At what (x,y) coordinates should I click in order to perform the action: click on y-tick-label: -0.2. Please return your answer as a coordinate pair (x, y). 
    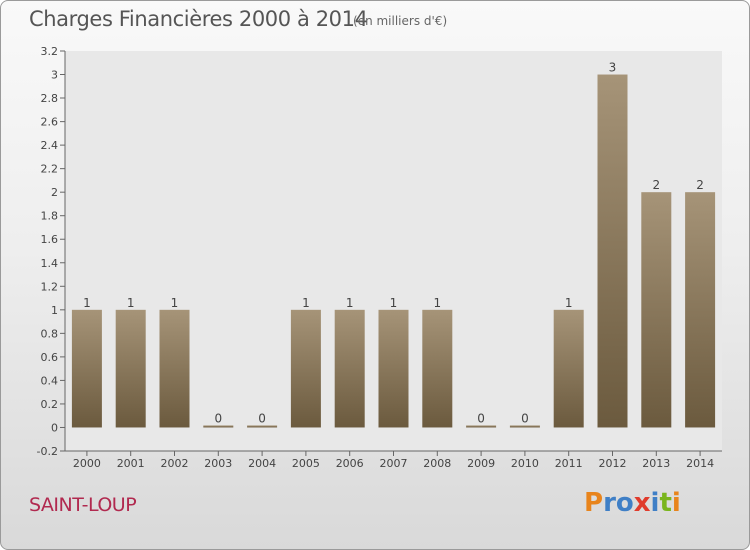
    Looking at the image, I should click on (47, 451).